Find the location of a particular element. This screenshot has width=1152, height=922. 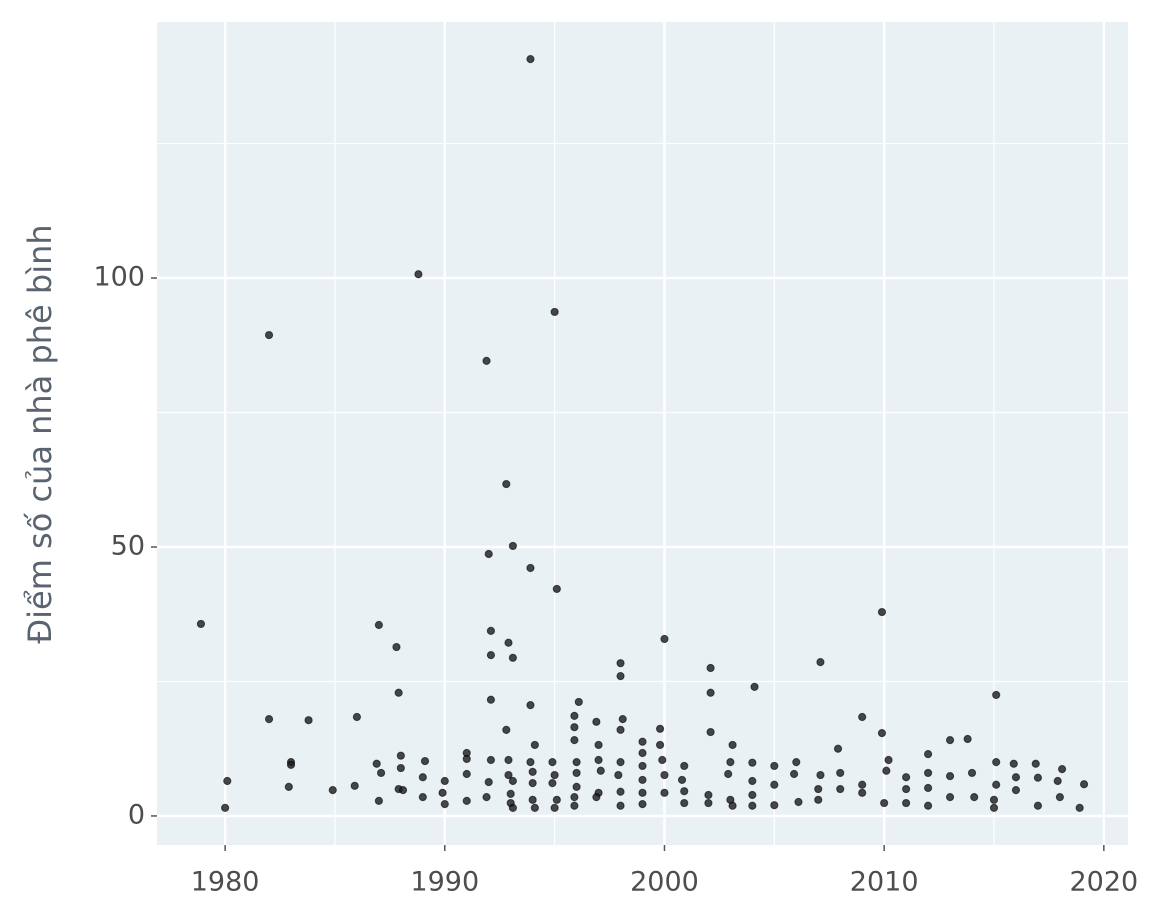

x-tick-label: 2020 is located at coordinates (1103, 882).